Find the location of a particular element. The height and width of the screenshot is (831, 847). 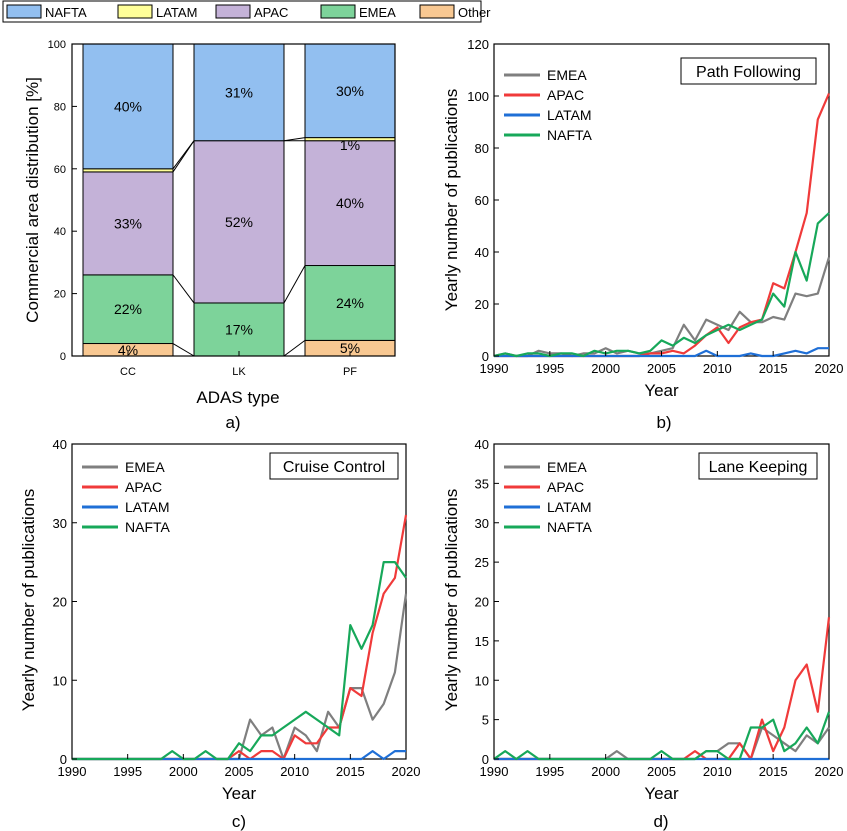

bar-segment-emea-cc is located at coordinates (128, 309).